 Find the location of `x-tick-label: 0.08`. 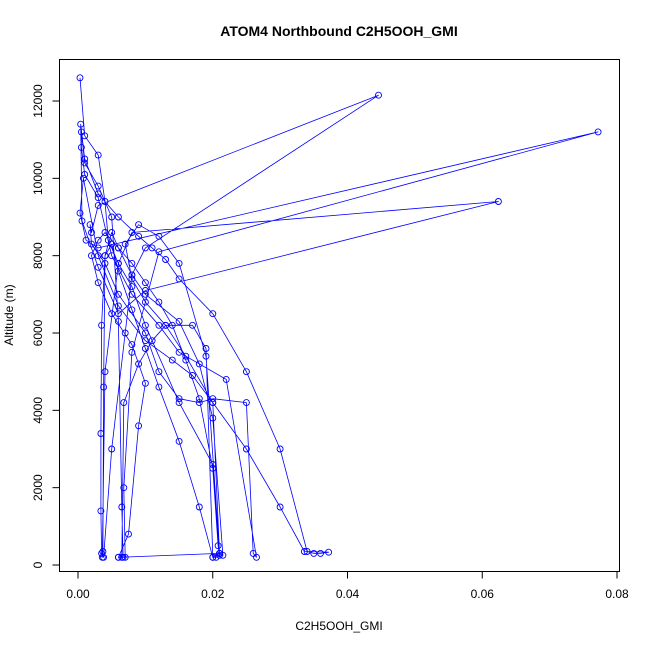

x-tick-label: 0.08 is located at coordinates (617, 594).